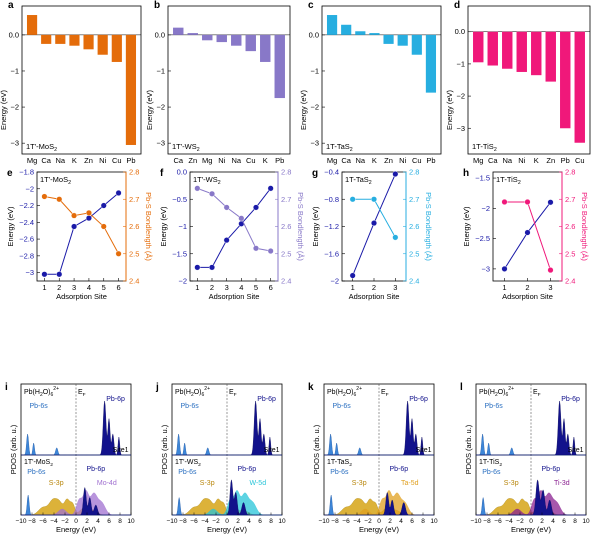  I want to click on y-tick-label: −0.5, so click(179, 199).